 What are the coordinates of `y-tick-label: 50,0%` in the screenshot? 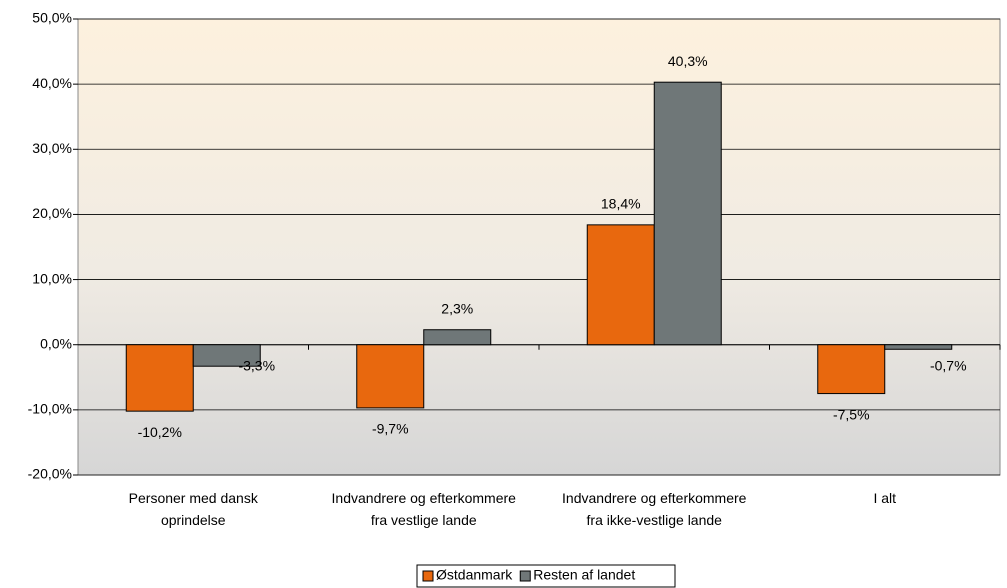 It's located at (52, 18).